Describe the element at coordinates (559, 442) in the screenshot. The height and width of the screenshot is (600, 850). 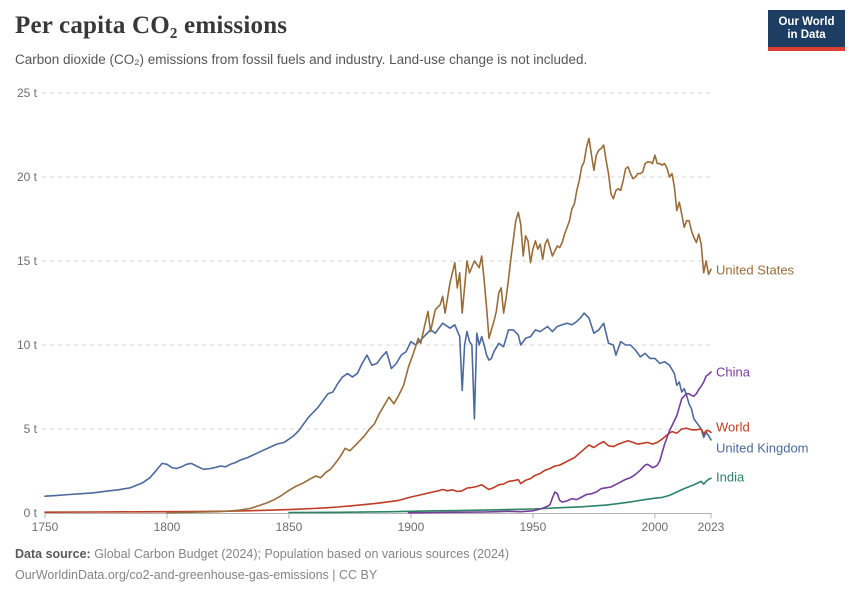
I see `series-line-china` at that location.